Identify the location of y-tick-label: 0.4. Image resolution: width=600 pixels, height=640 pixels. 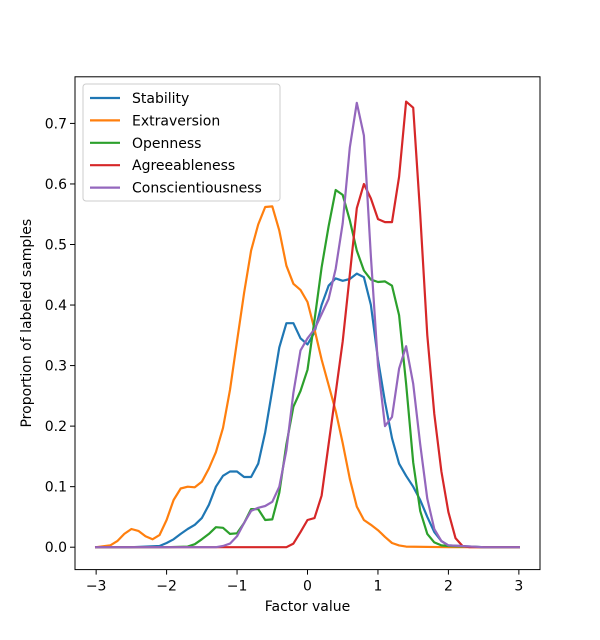
(56, 306).